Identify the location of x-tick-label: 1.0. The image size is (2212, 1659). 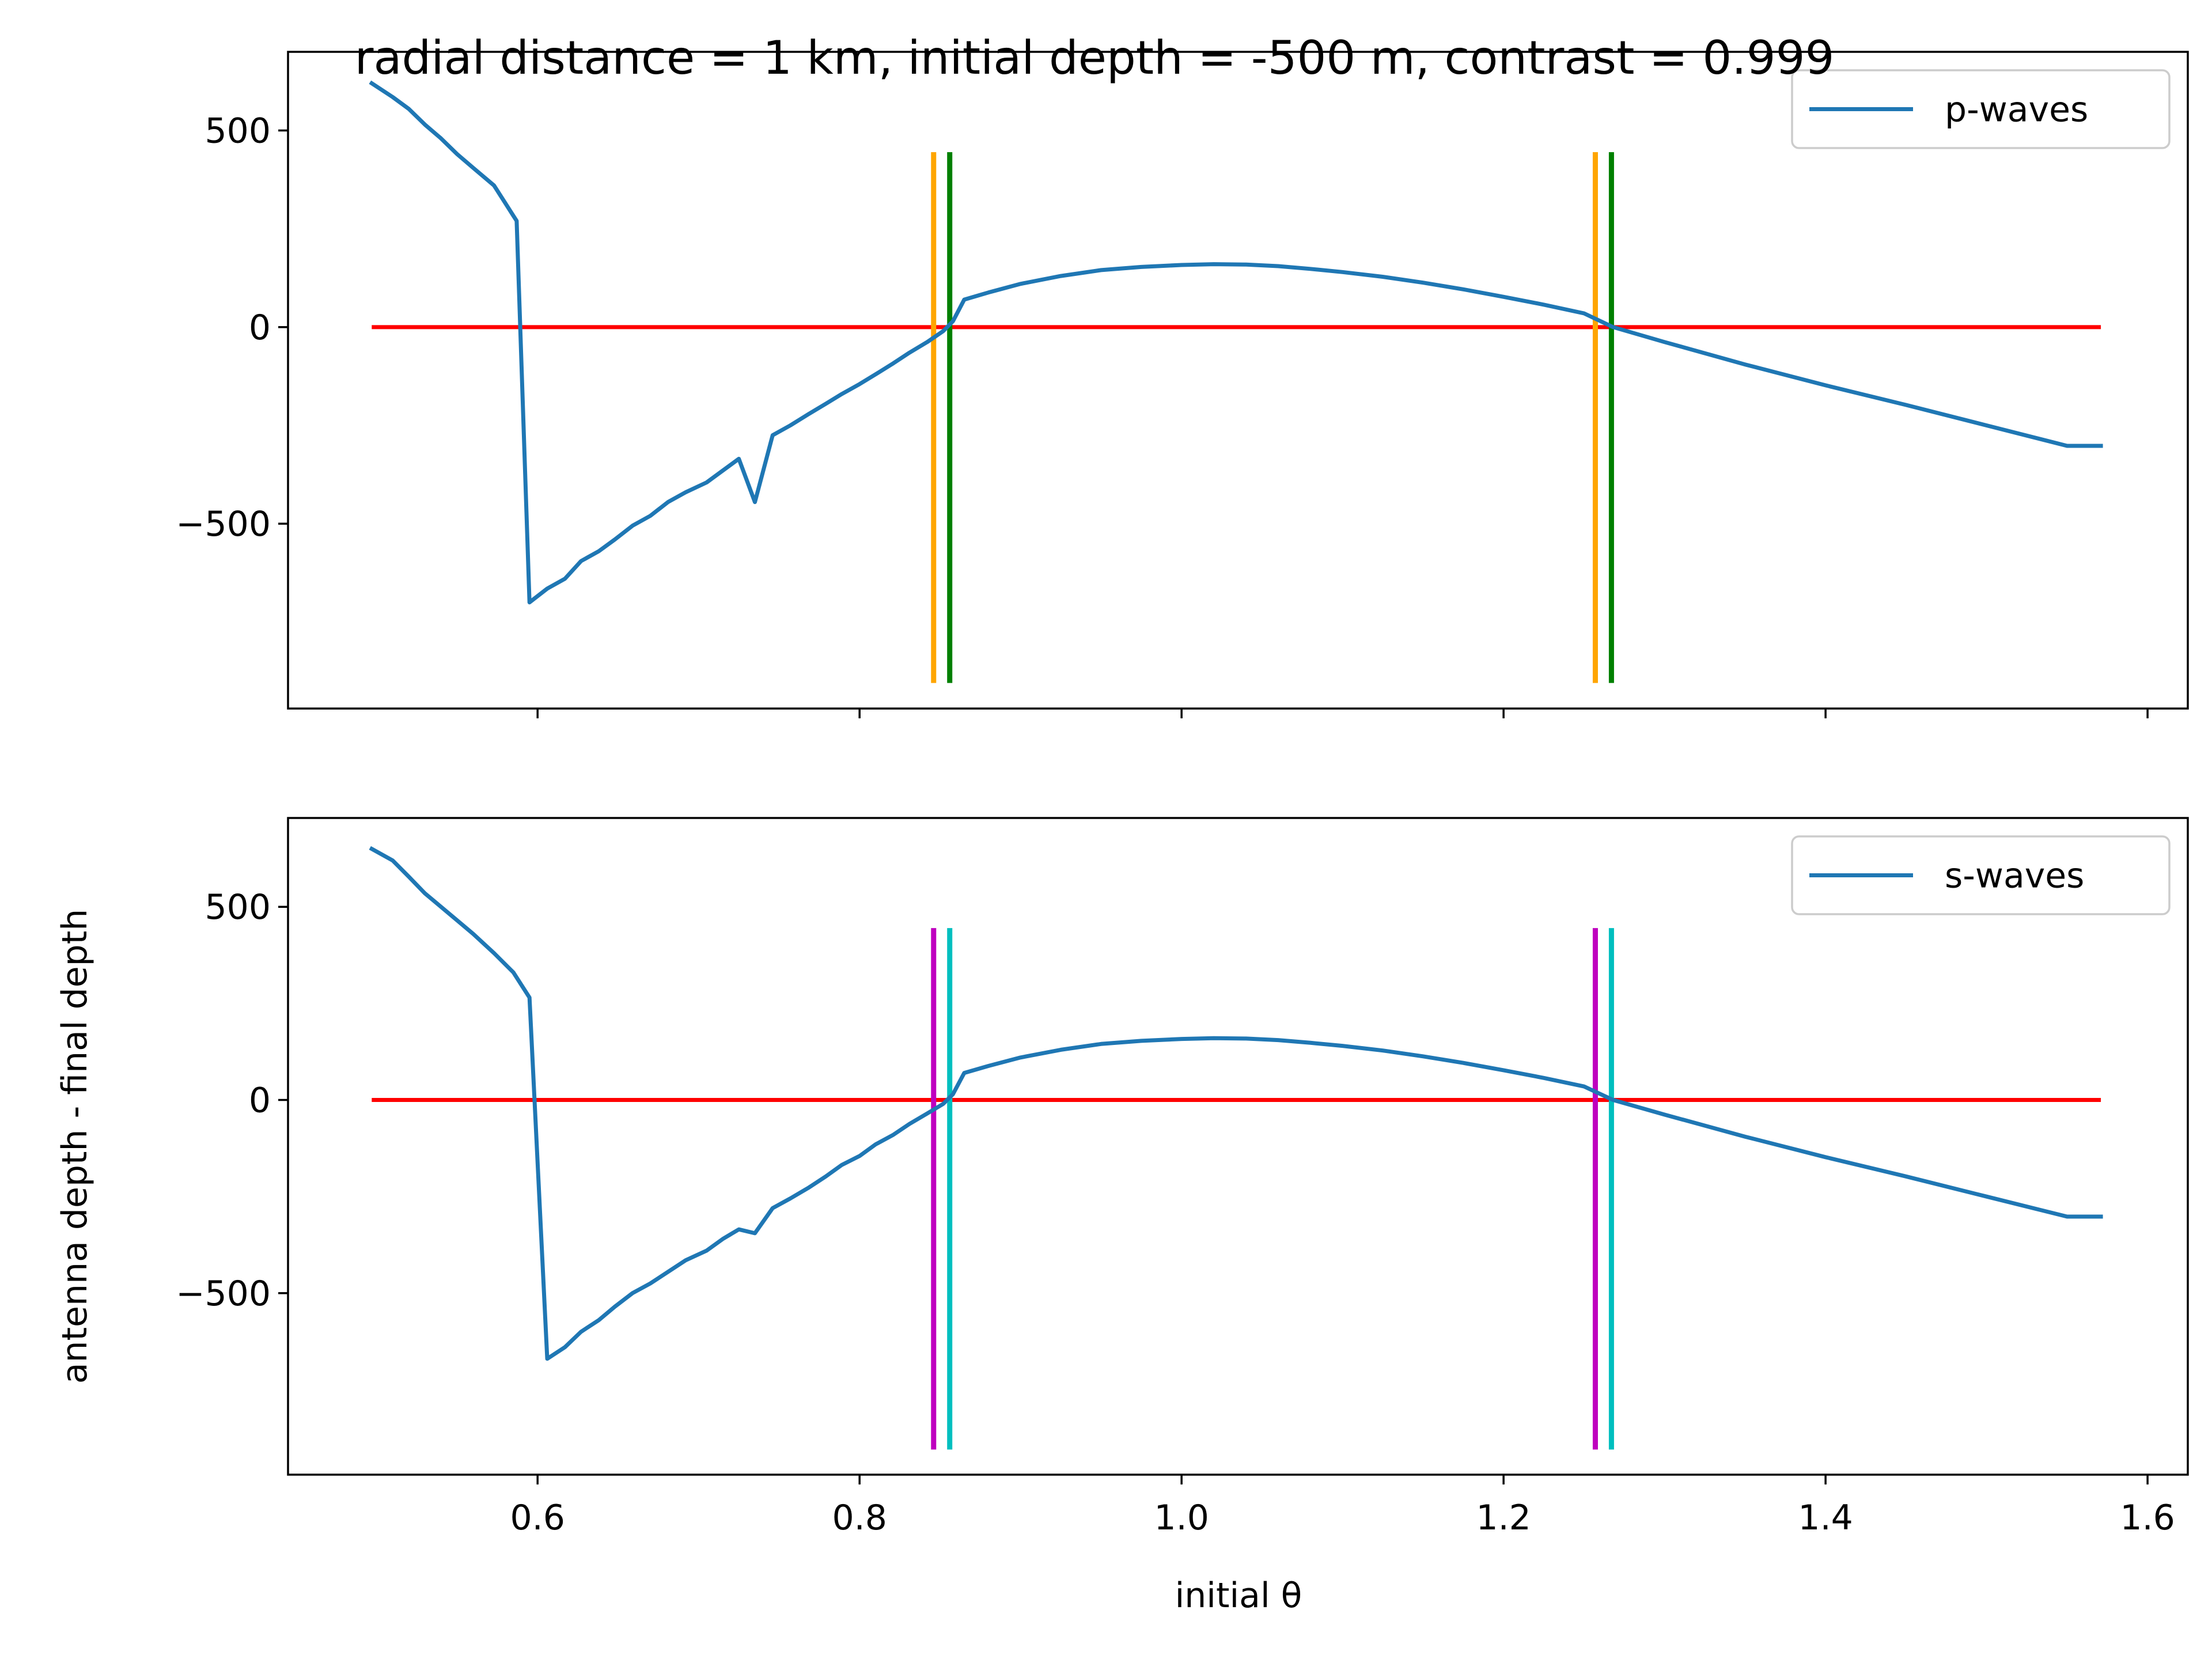
(1181, 1518).